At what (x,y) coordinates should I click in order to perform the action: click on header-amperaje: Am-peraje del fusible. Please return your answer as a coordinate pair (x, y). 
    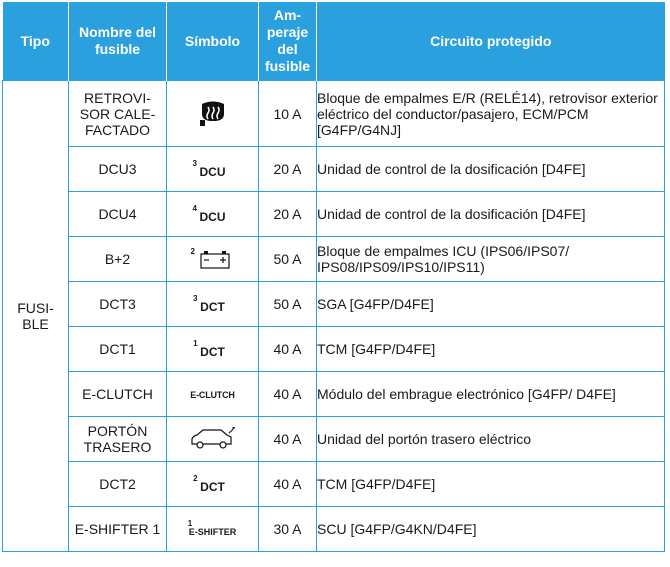
    Looking at the image, I should click on (287, 41).